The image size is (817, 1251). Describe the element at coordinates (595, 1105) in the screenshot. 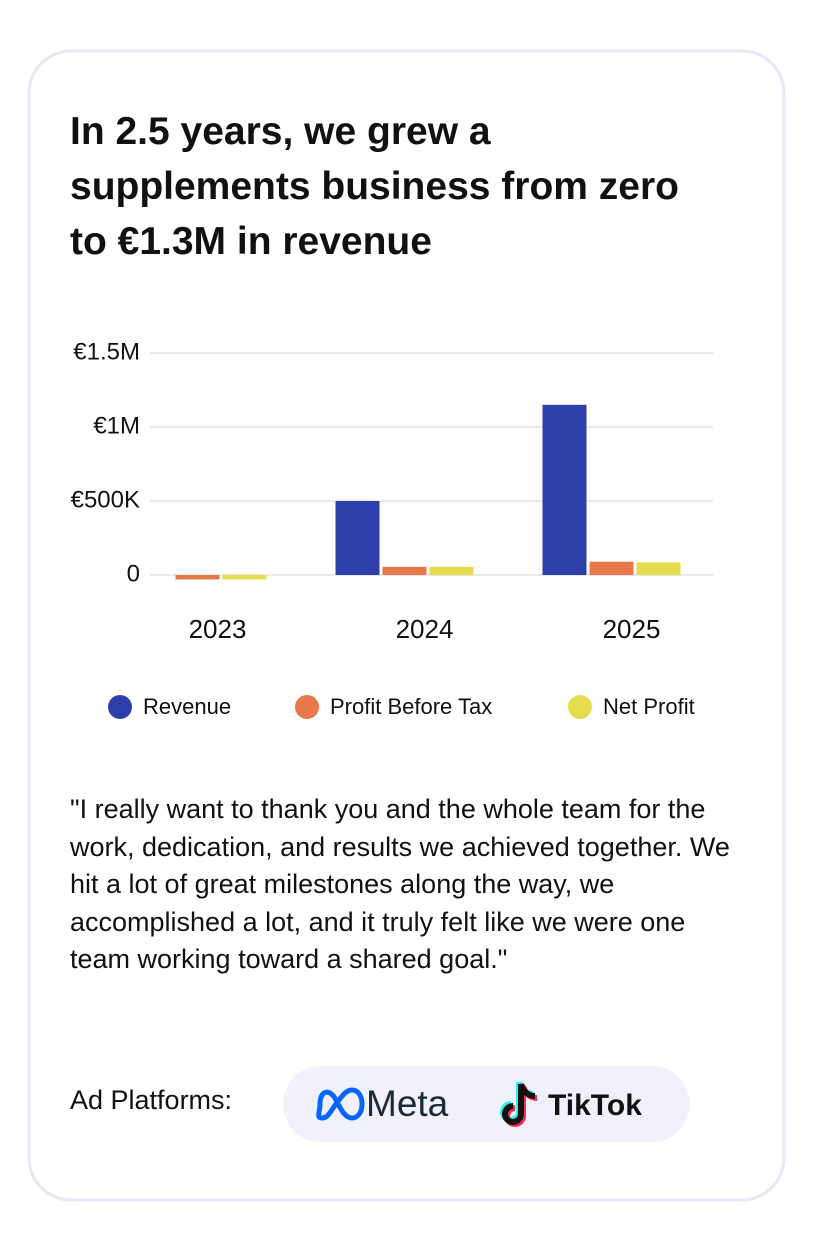

I see `tiktok-logo: TikTok` at that location.